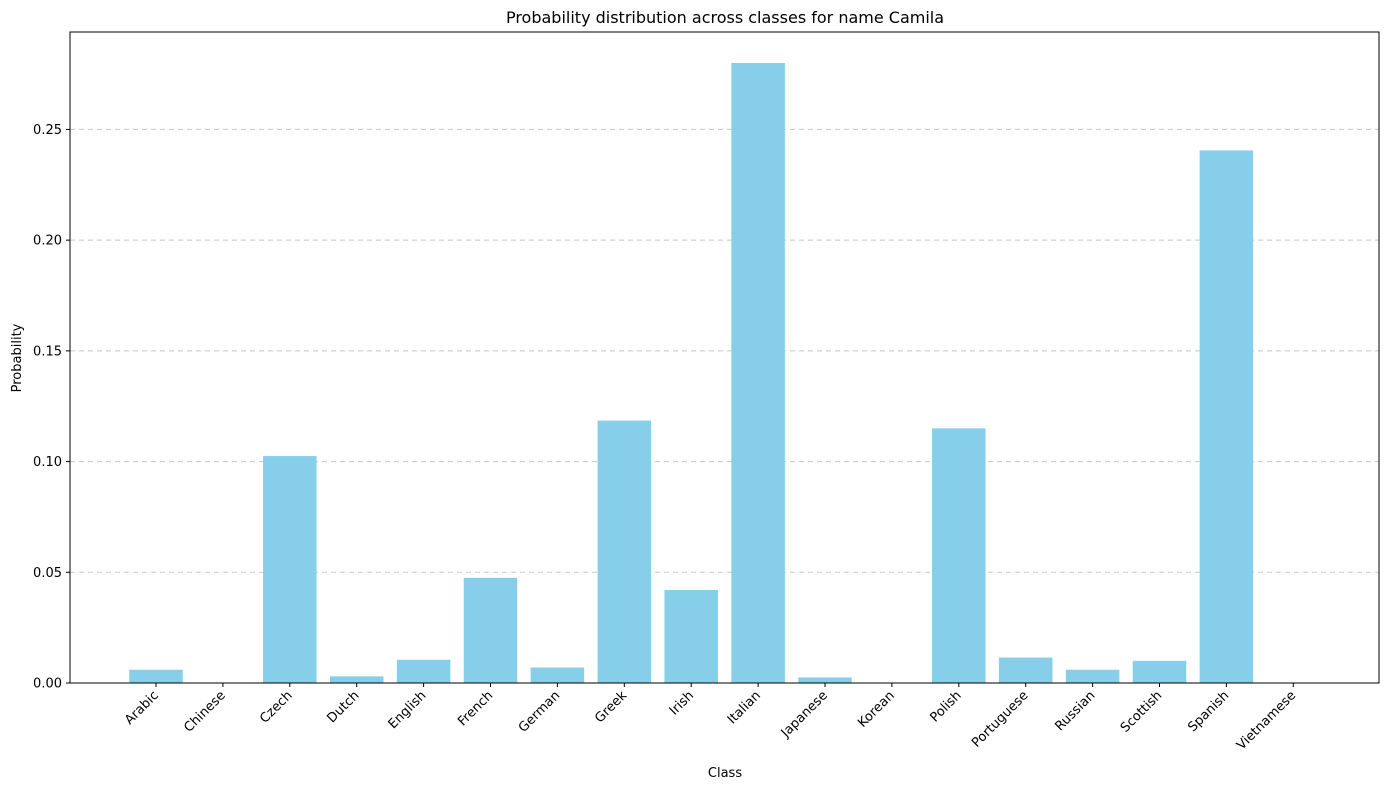 This screenshot has height=790, width=1389. Describe the element at coordinates (611, 707) in the screenshot. I see `x-tick-label: Greek` at that location.